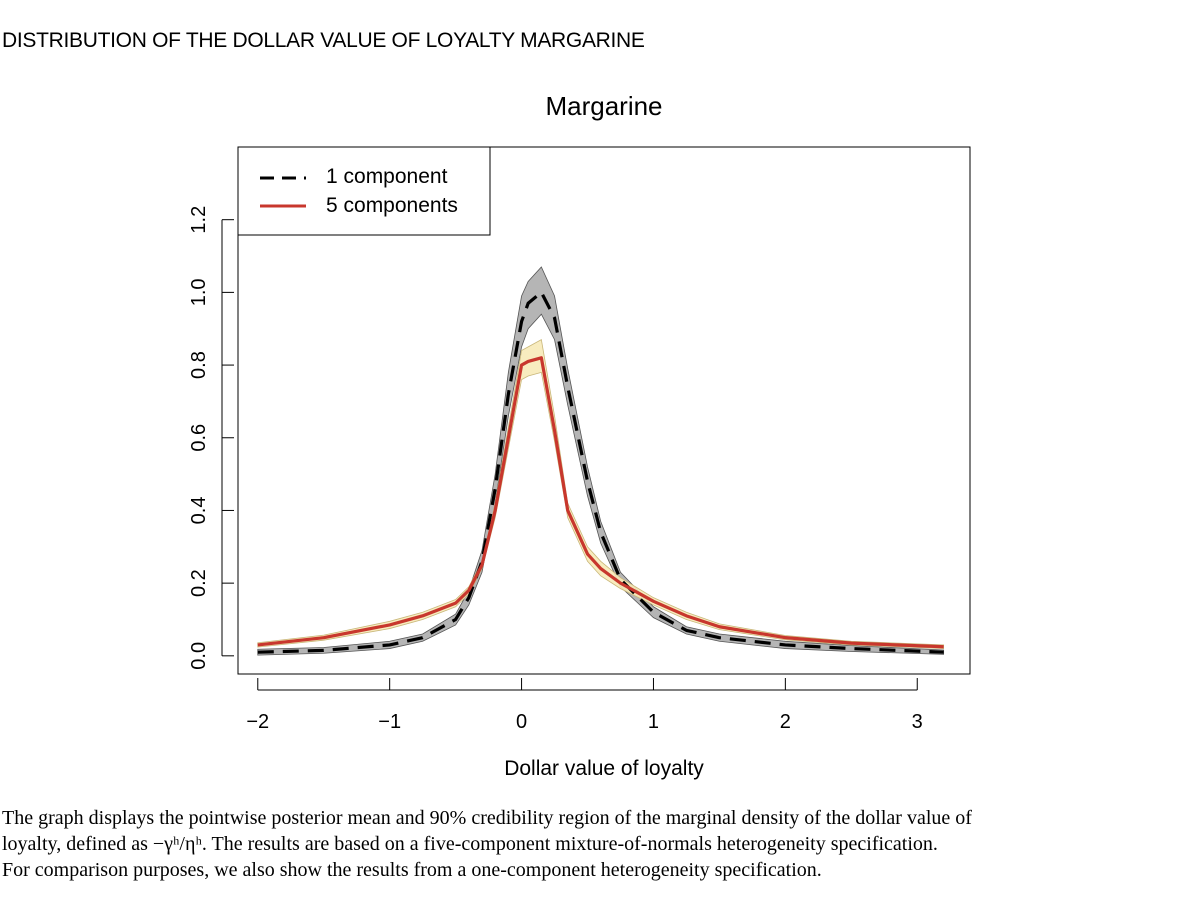 The image size is (1178, 902). Describe the element at coordinates (199, 220) in the screenshot. I see `y-tick-label: 1.2` at that location.